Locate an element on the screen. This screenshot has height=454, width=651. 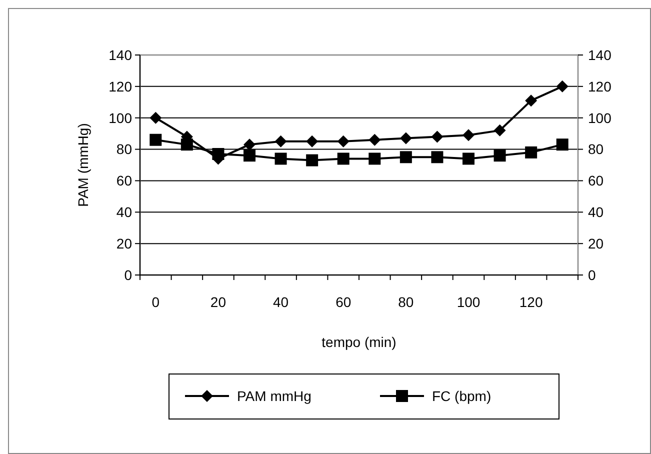
y-axis-title: PAM (mmHg) is located at coordinates (83, 165).